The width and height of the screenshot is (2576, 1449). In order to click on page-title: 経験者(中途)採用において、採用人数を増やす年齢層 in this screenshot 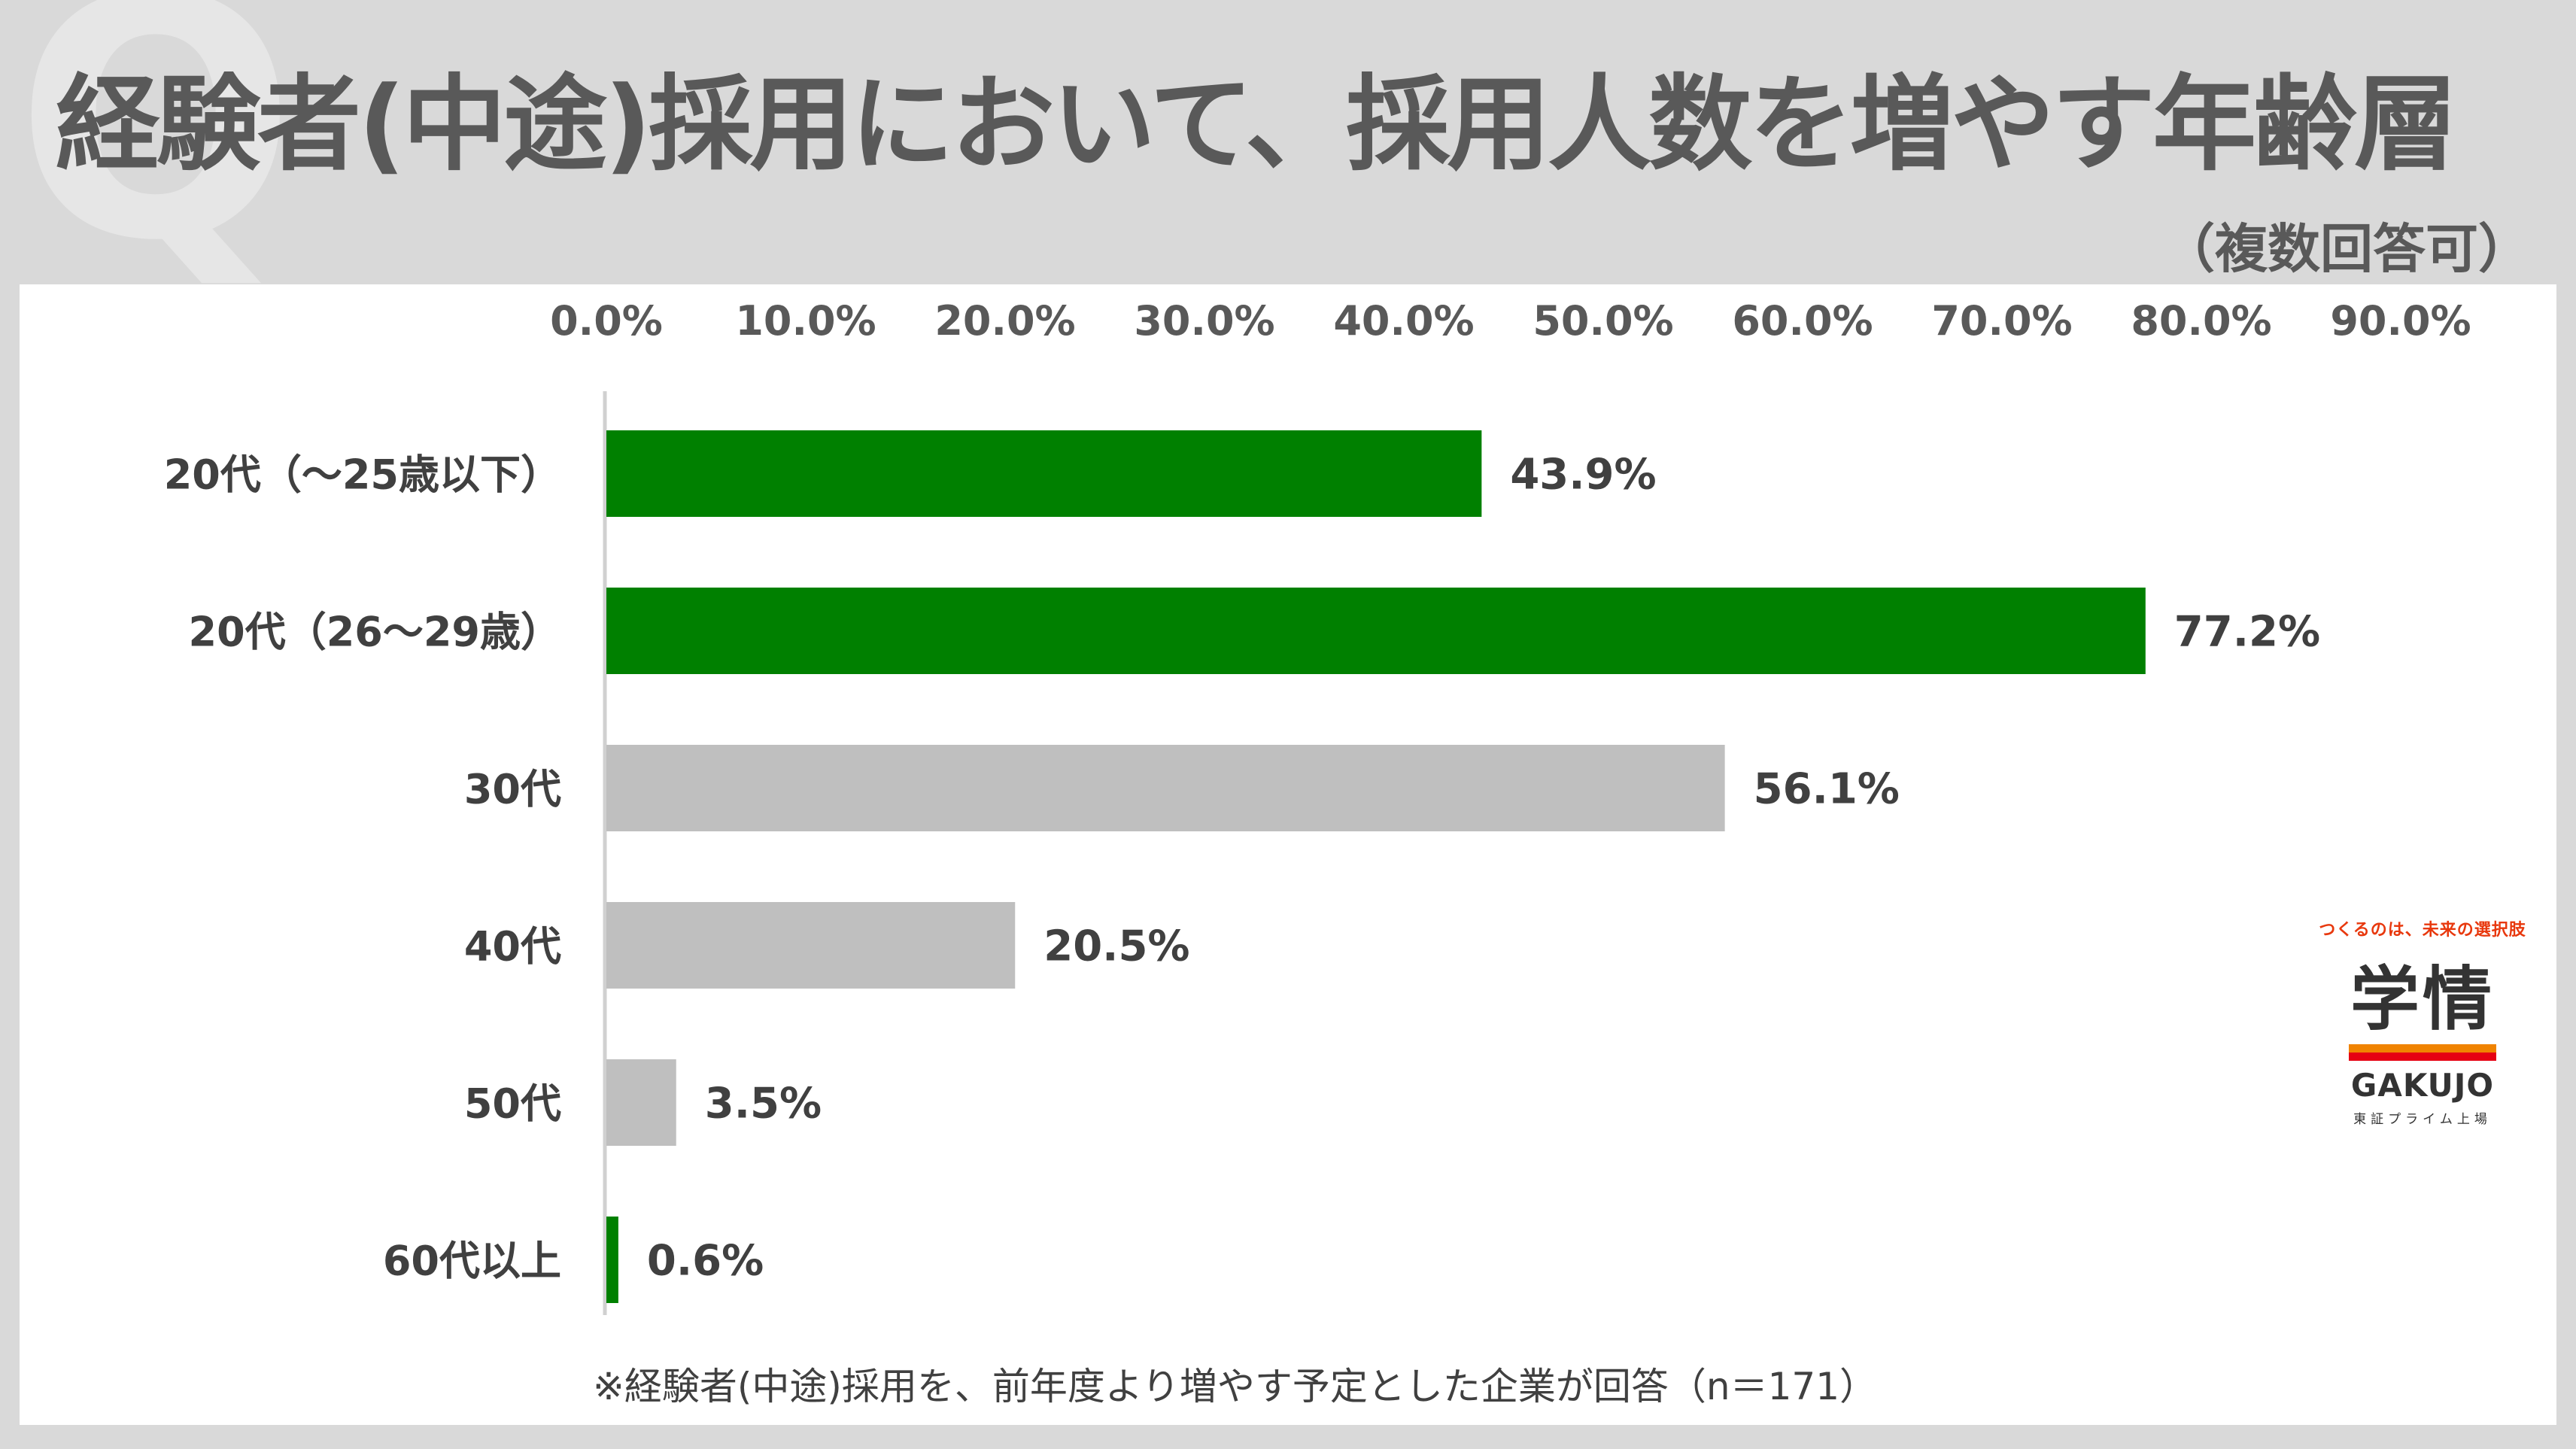, I will do `click(1257, 125)`.